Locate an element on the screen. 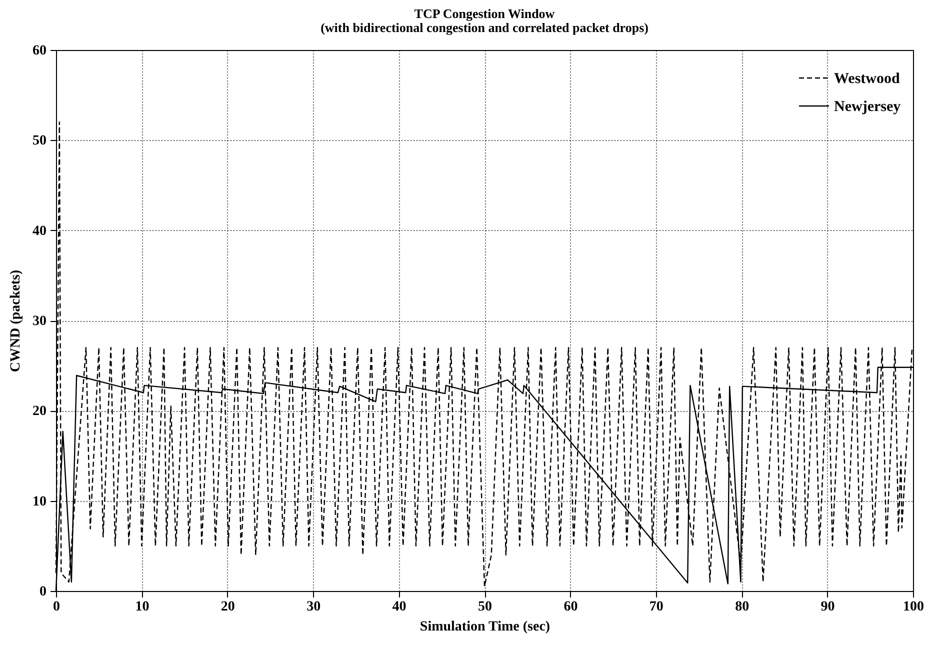 This screenshot has height=663, width=942. y-tick-label: 60 is located at coordinates (39, 51).